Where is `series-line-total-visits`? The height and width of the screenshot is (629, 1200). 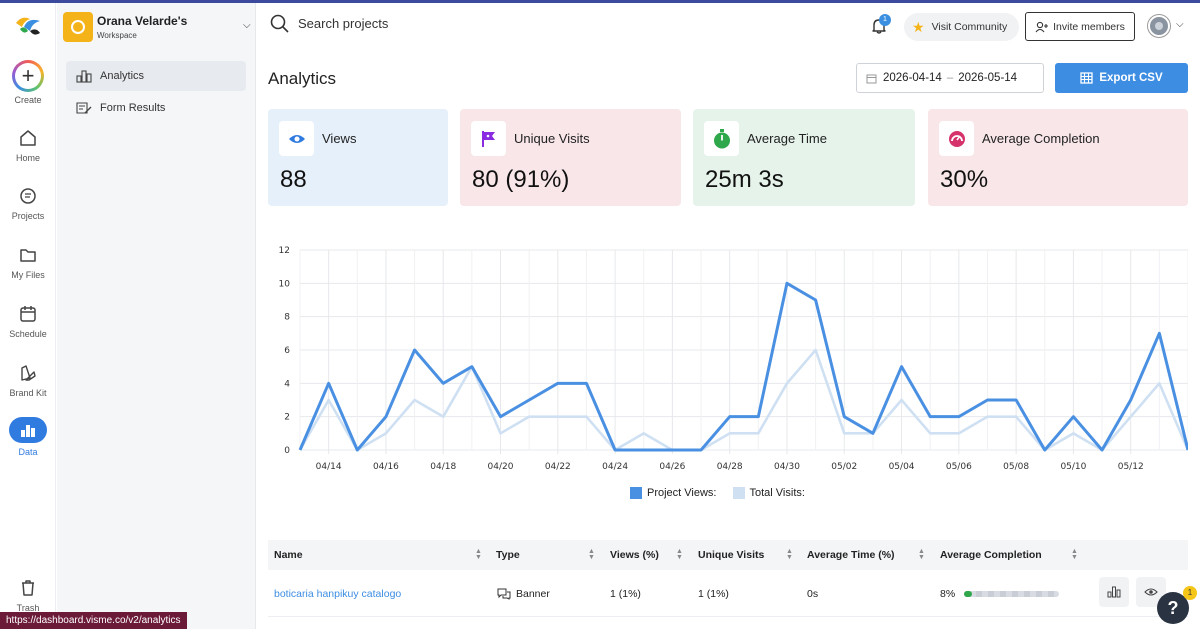
series-line-total-visits is located at coordinates (743, 400).